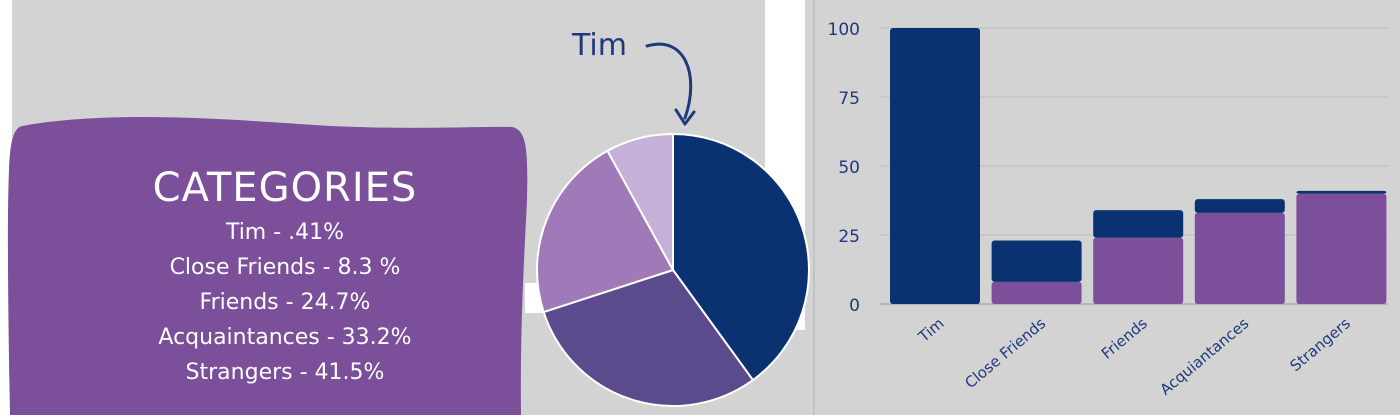 The height and width of the screenshot is (415, 1400). I want to click on y-tick-label: 50, so click(849, 168).